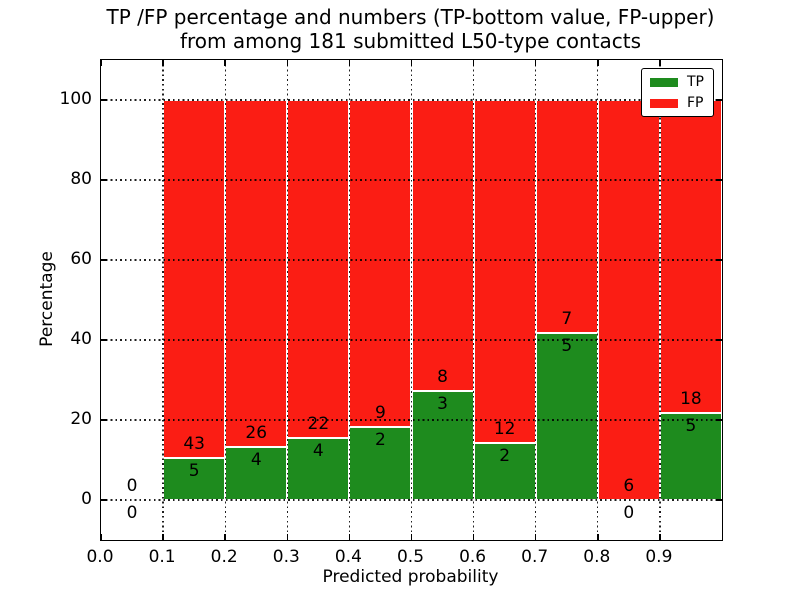 Image resolution: width=800 pixels, height=600 pixels. I want to click on legend-swatch-fp, so click(664, 103).